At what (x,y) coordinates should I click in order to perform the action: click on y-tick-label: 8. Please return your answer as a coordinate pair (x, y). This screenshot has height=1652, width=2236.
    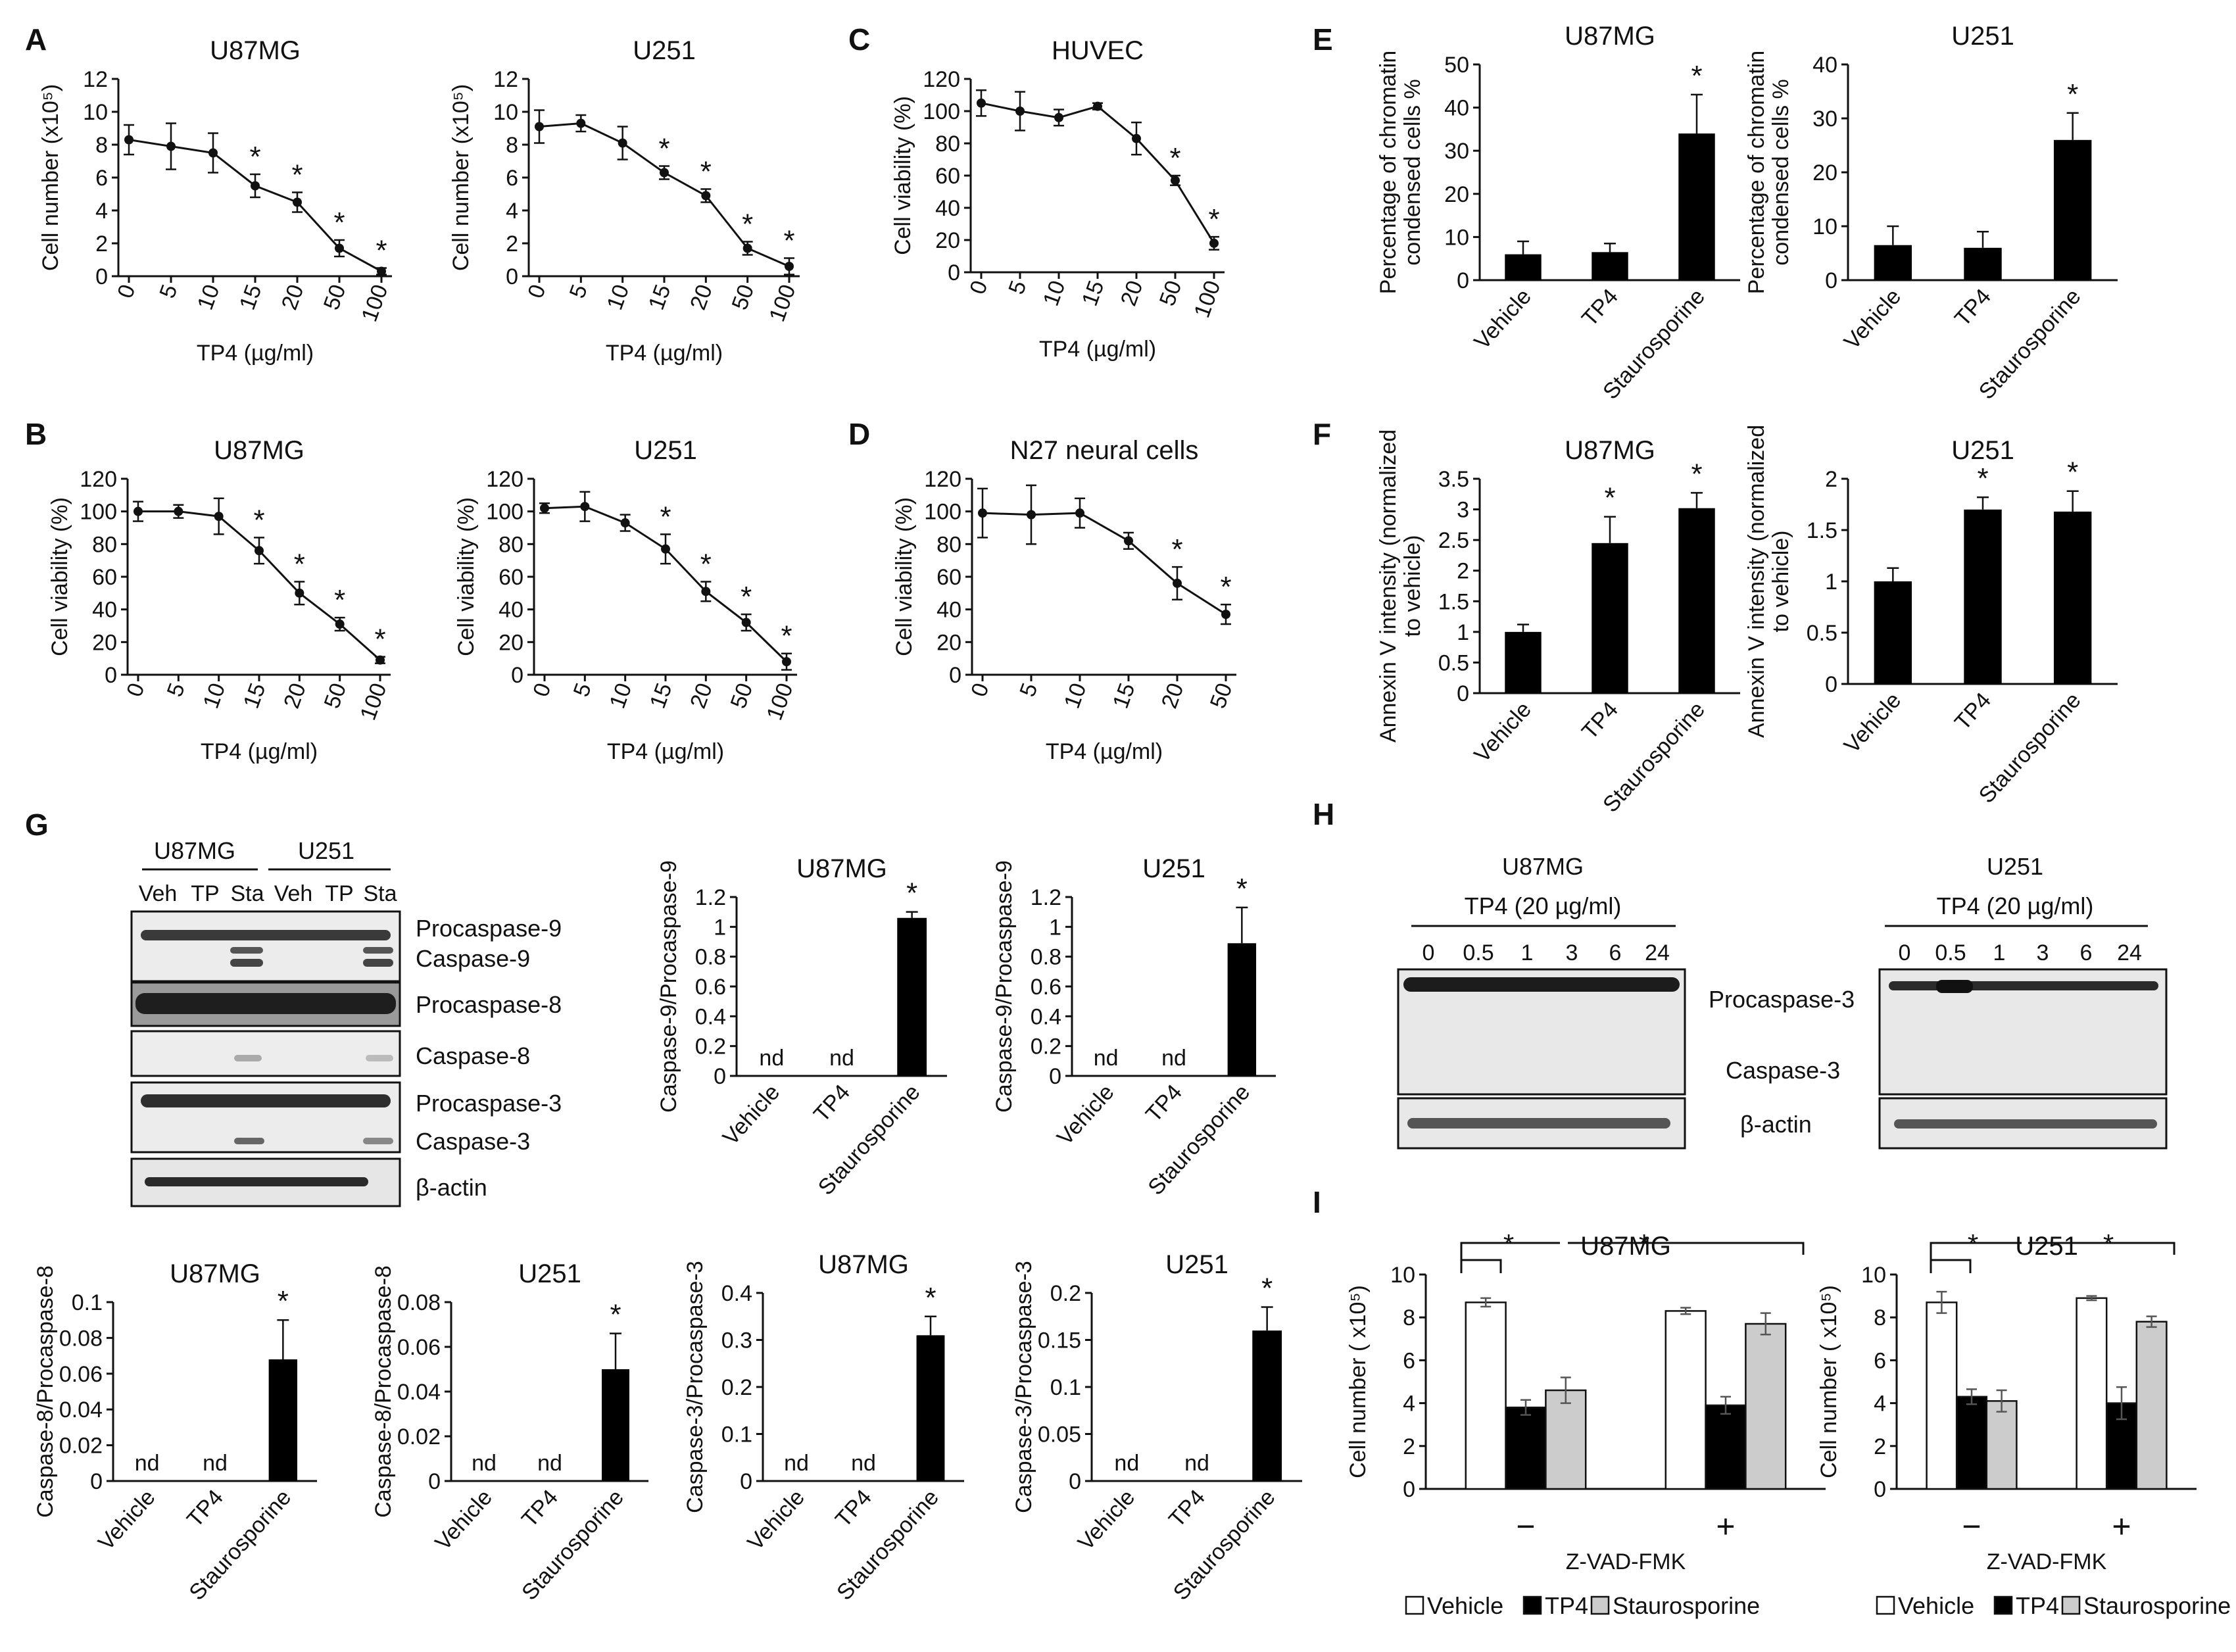
    Looking at the image, I should click on (1409, 1318).